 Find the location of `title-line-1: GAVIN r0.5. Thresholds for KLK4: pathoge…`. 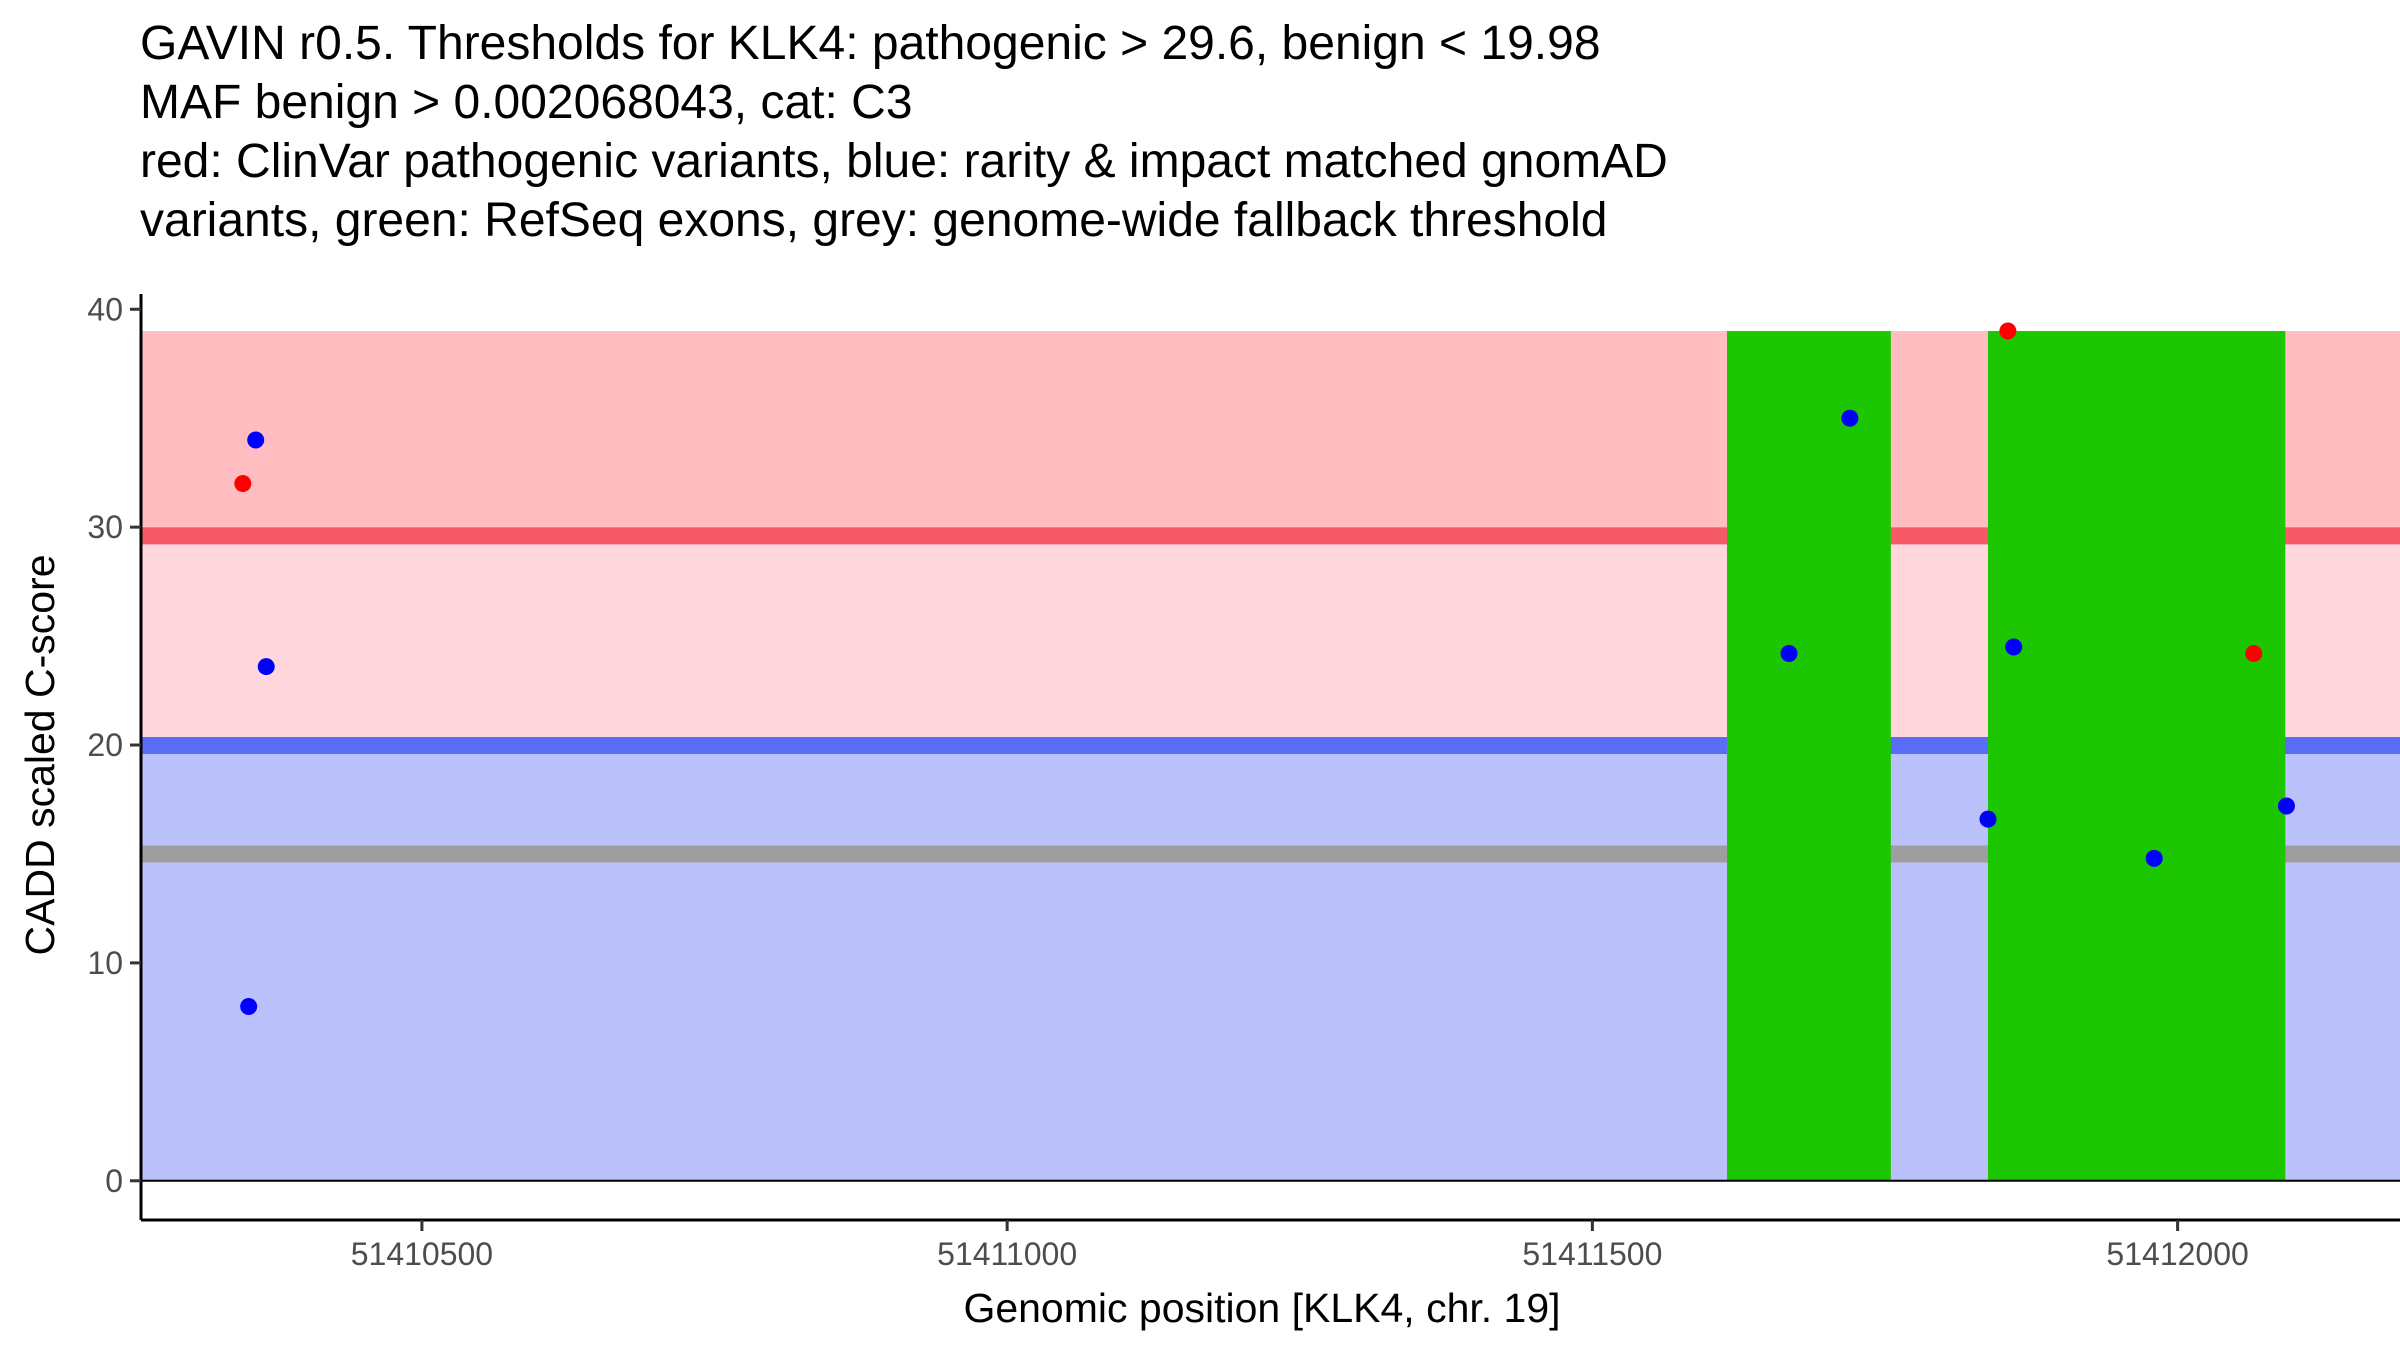

title-line-1: GAVIN r0.5. Thresholds for KLK4: pathoge… is located at coordinates (870, 43).